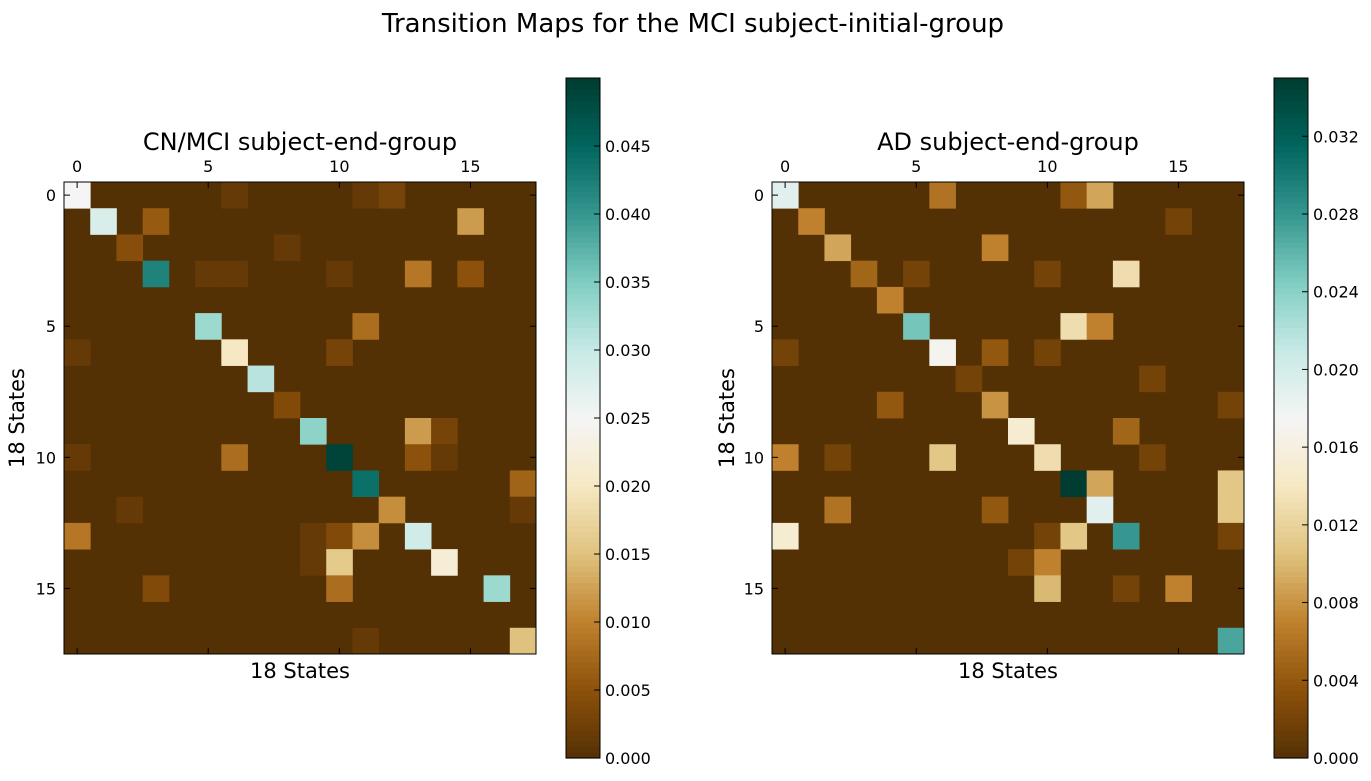 This screenshot has width=1371, height=781. Describe the element at coordinates (628, 214) in the screenshot. I see `colorbar-tick-label: 0.040` at that location.